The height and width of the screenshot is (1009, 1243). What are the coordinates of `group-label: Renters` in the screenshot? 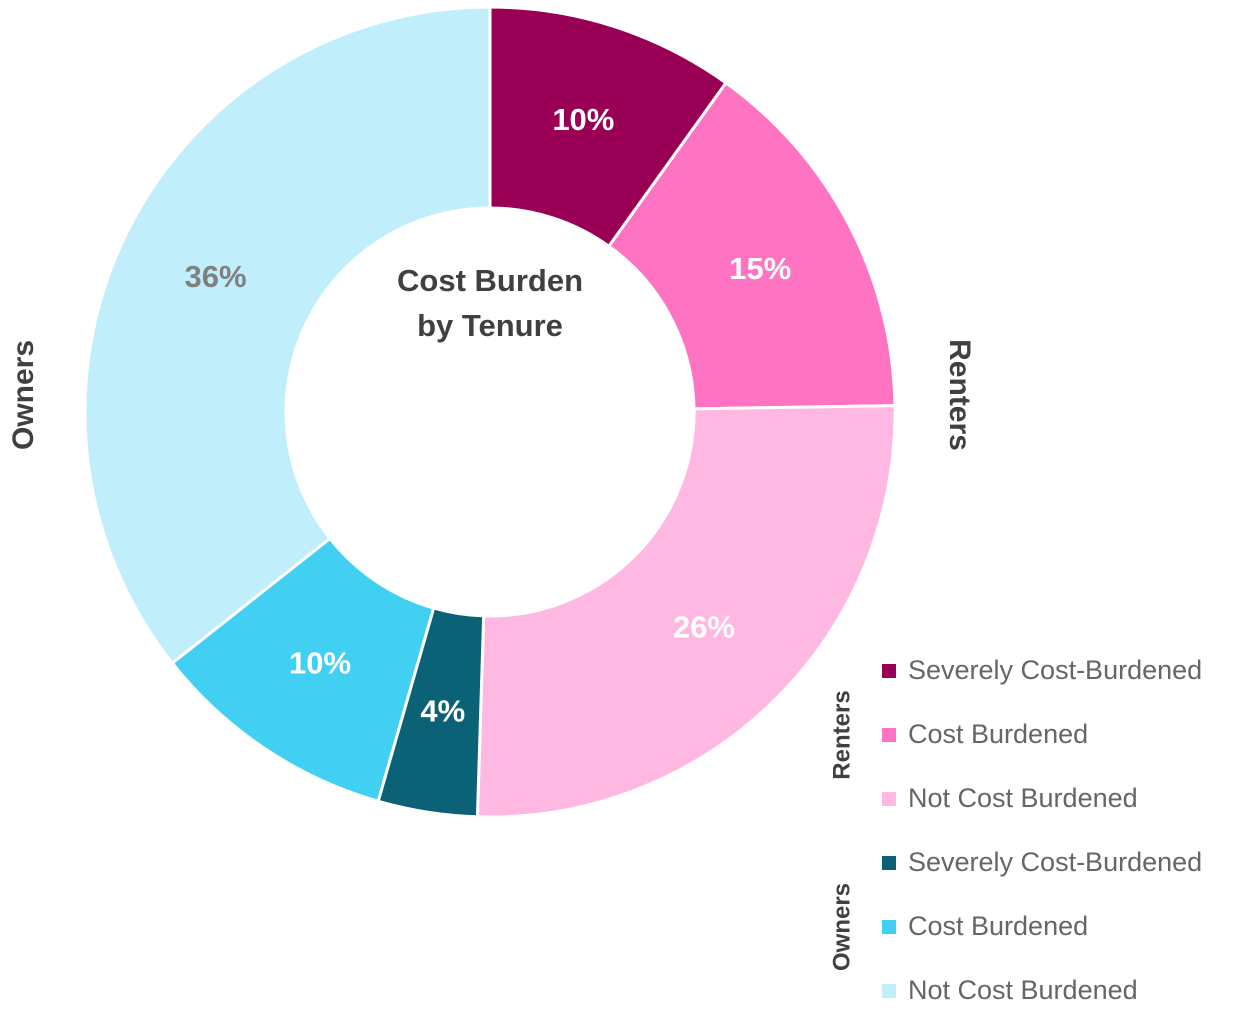 It's located at (959, 395).